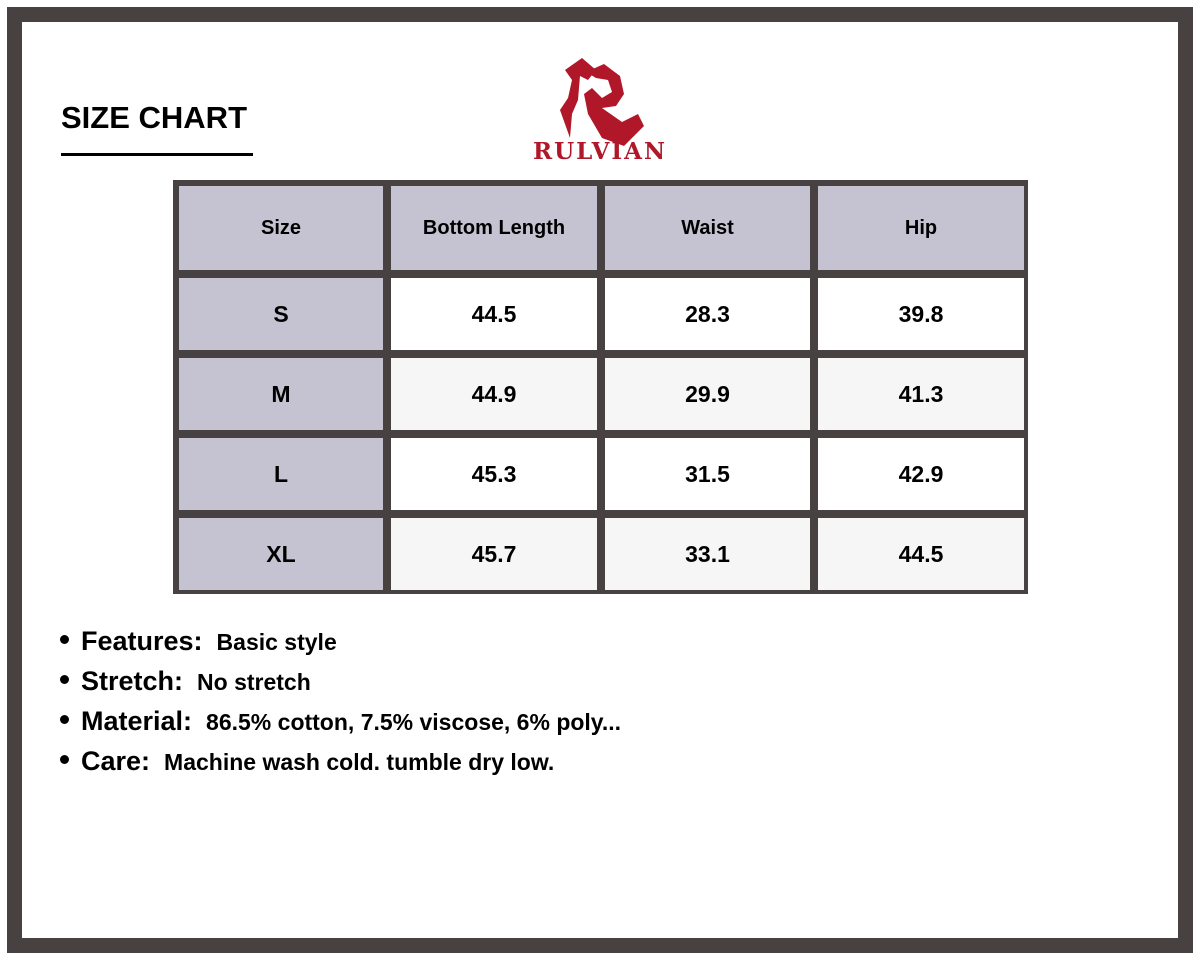 This screenshot has height=960, width=1200. Describe the element at coordinates (116, 761) in the screenshot. I see `note-label: Care:` at that location.